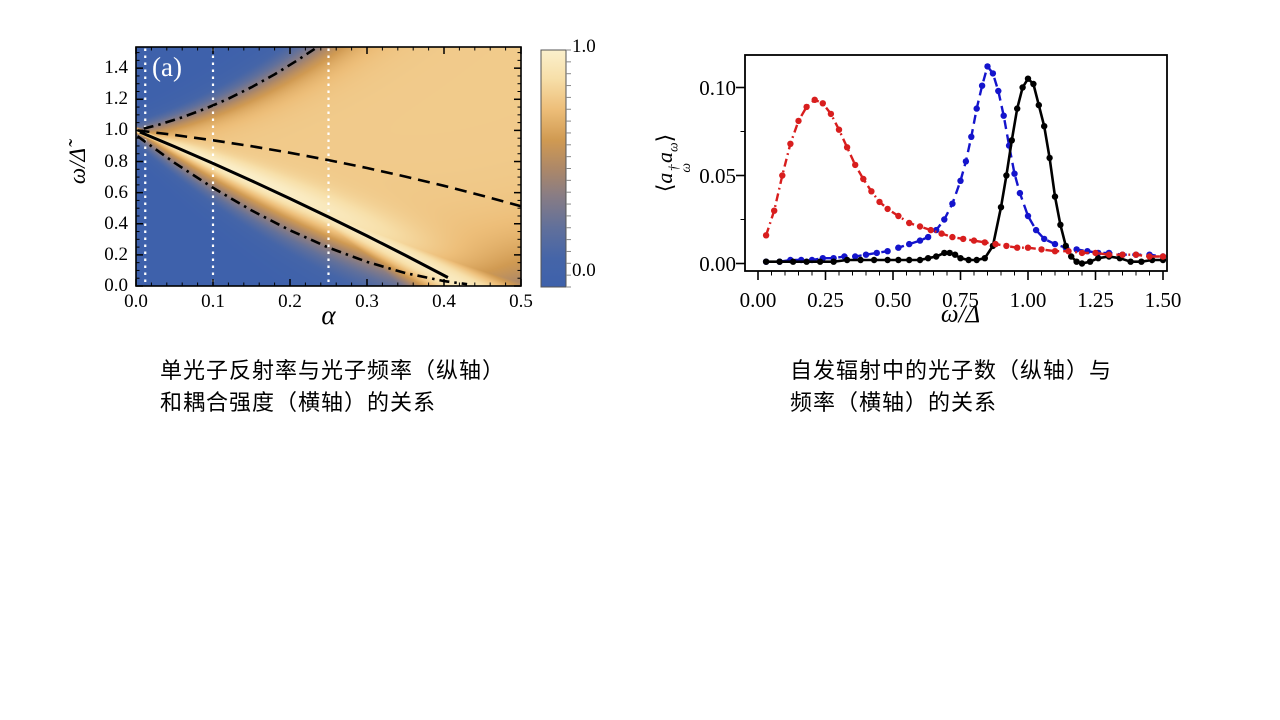 Image resolution: width=1280 pixels, height=720 pixels. What do you see at coordinates (116, 68) in the screenshot?
I see `left-y-tick-label: 1.4` at bounding box center [116, 68].